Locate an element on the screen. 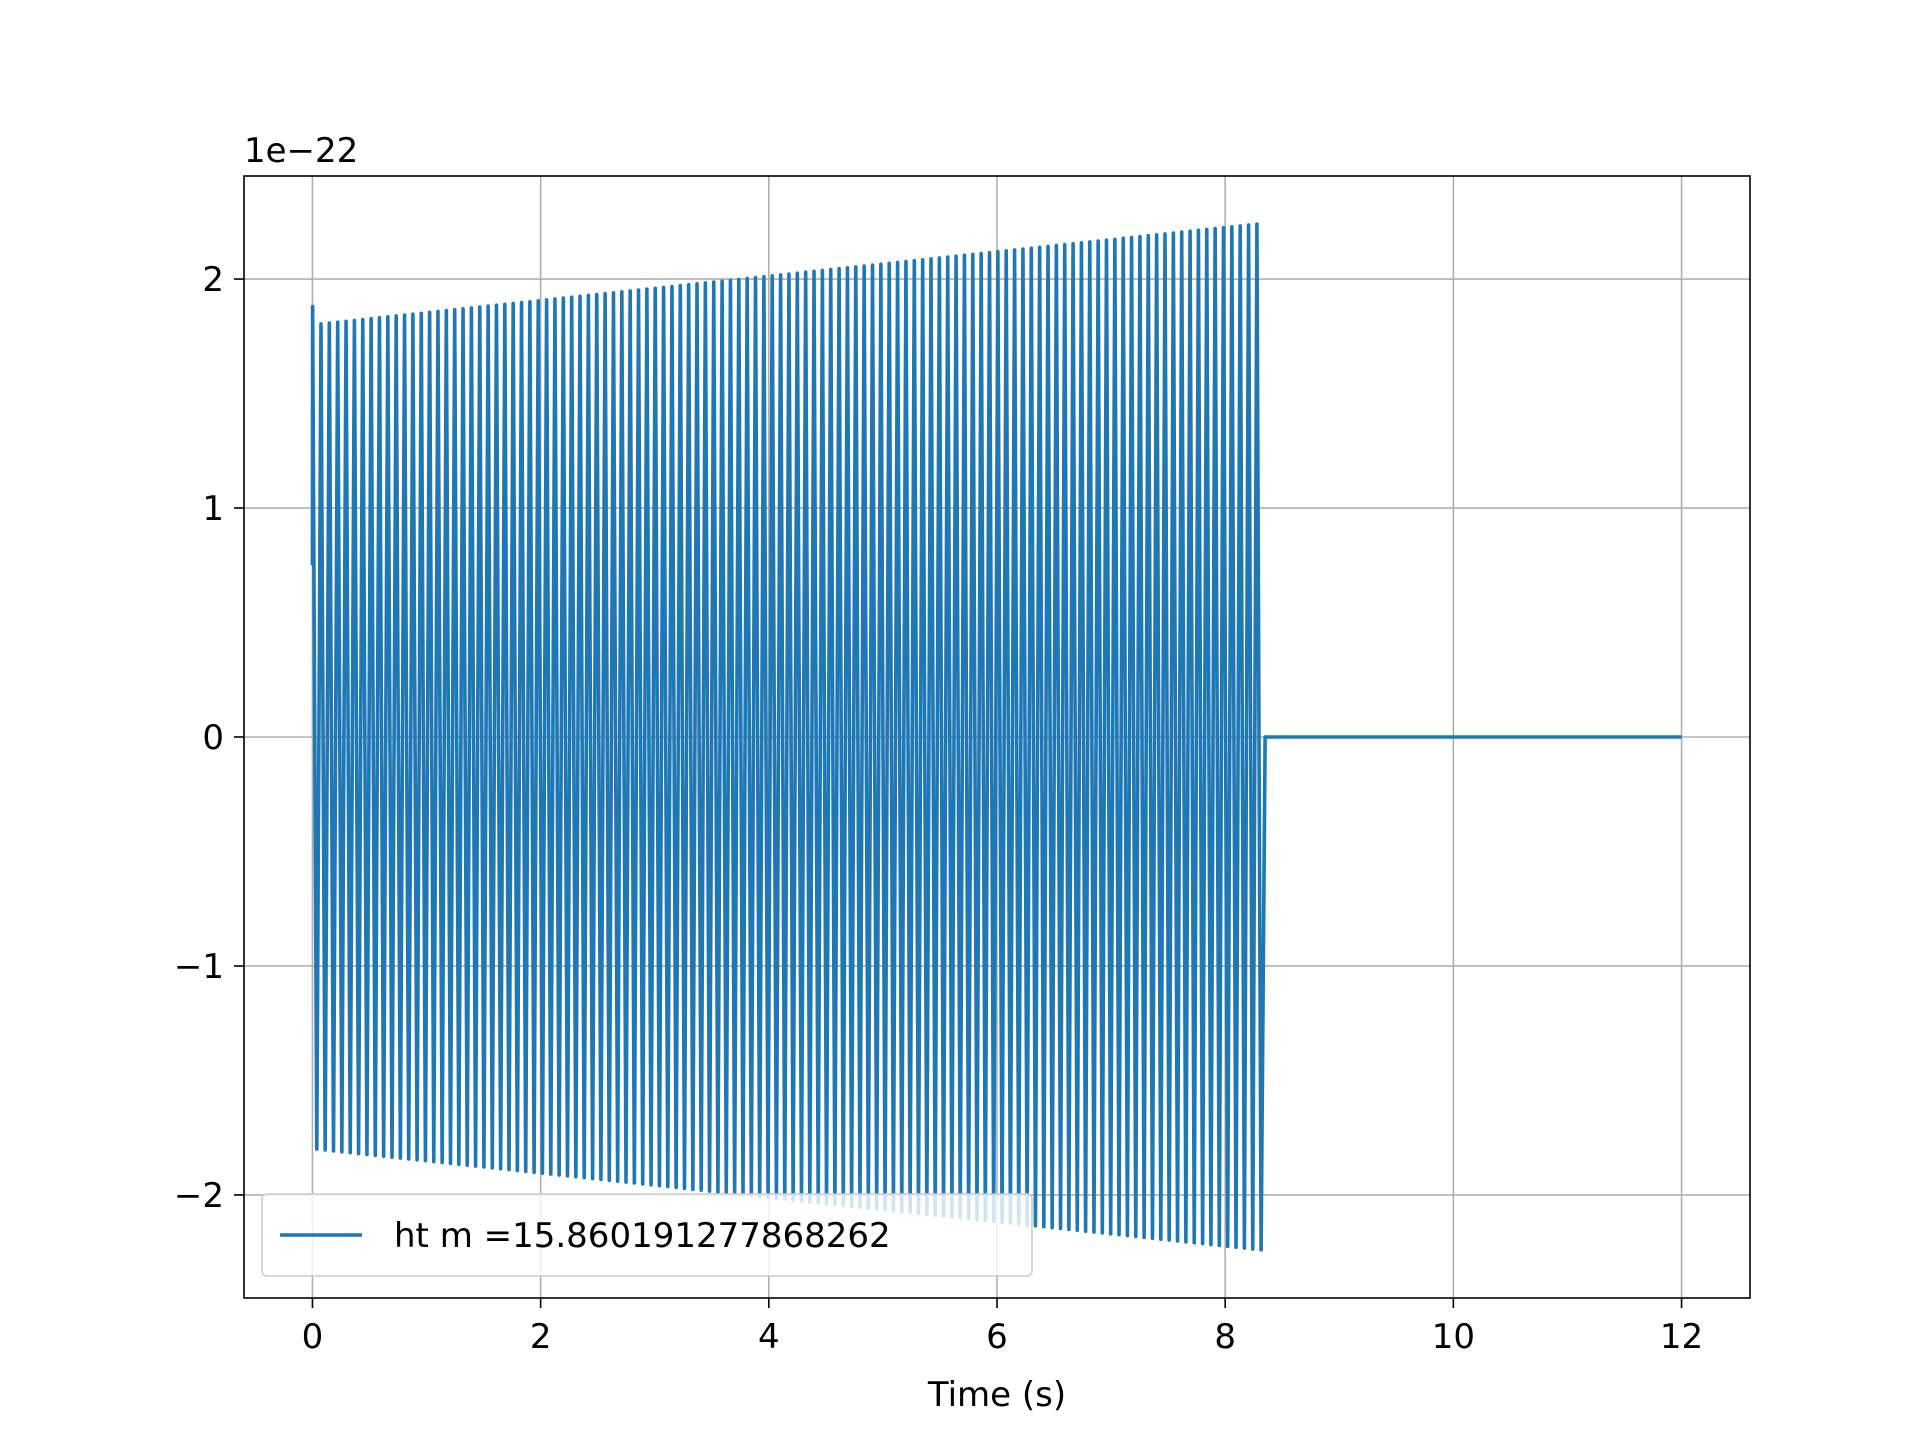 The image size is (1920, 1440). x-tick-label: 2 is located at coordinates (541, 1337).